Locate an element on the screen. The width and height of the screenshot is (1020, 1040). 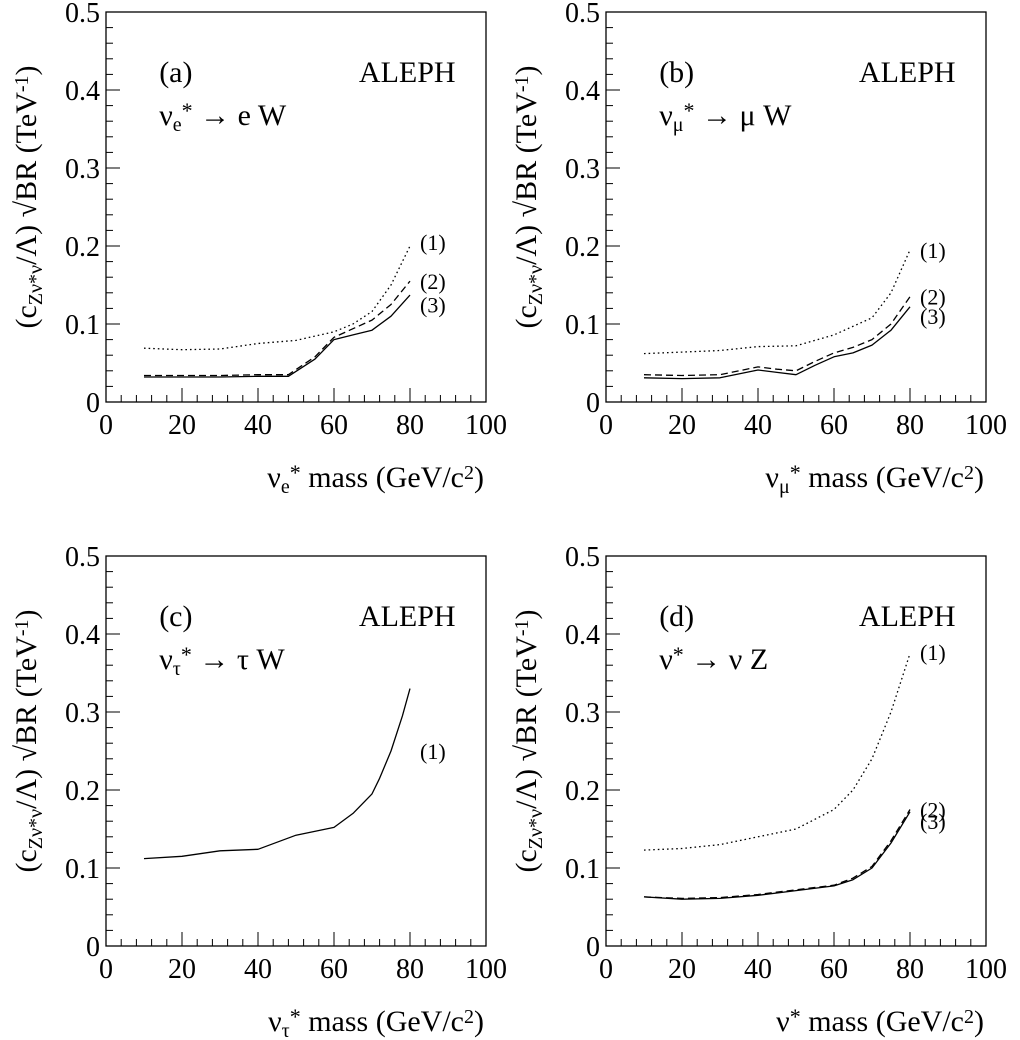
process-label: ν* → ν Z is located at coordinates (713, 660).